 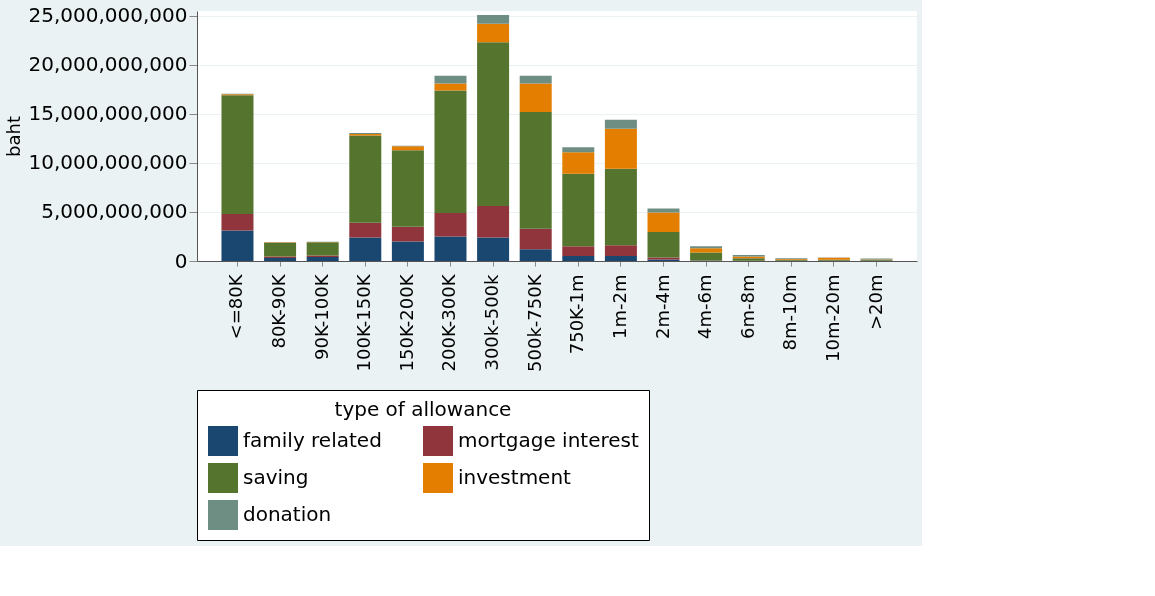 What do you see at coordinates (832, 318) in the screenshot?
I see `x-tick-label: 10m-20m` at bounding box center [832, 318].